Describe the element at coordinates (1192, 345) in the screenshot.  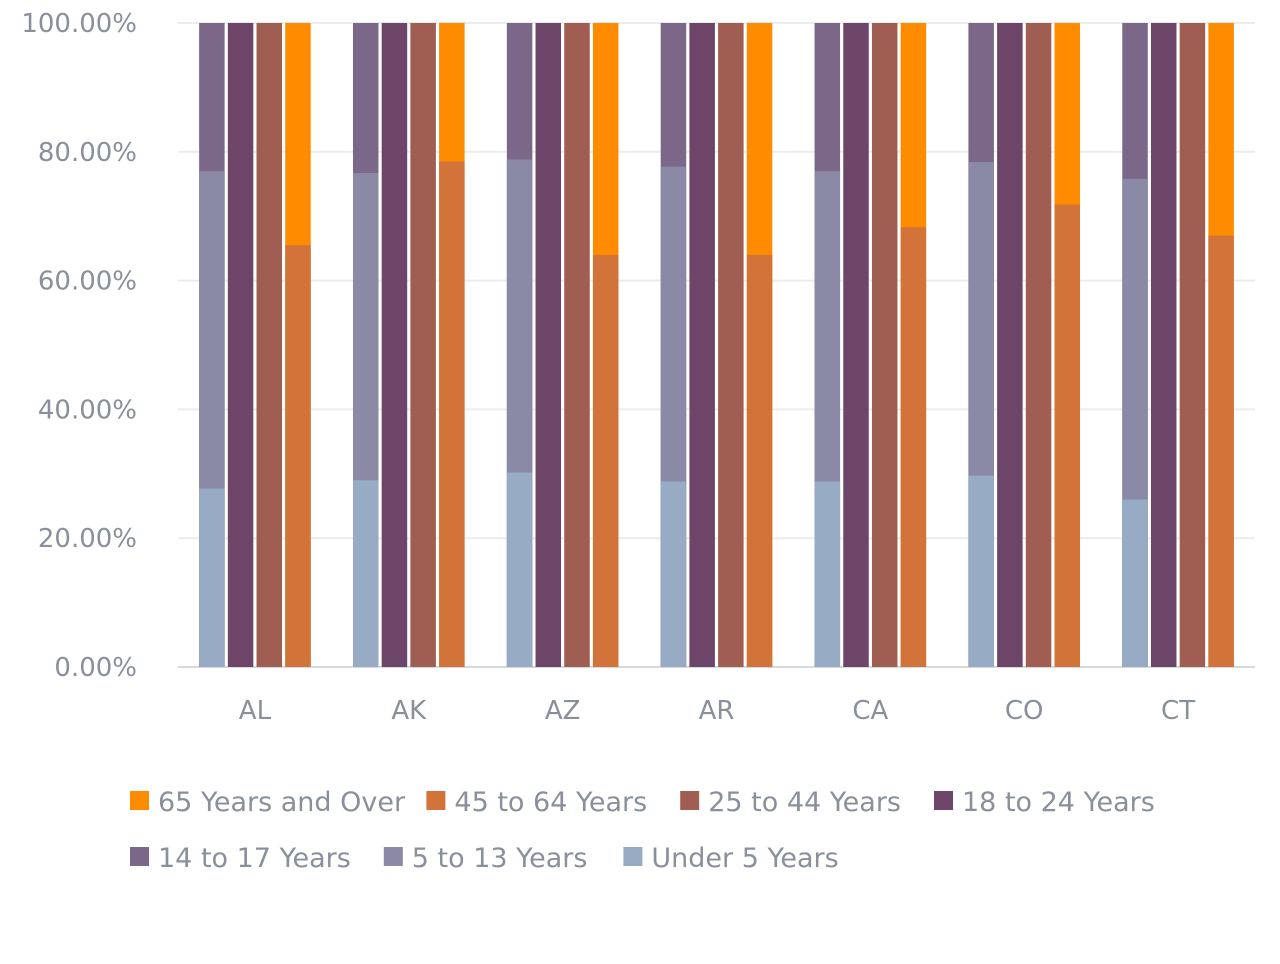
I see `bar-25-to-44-years-CT` at that location.